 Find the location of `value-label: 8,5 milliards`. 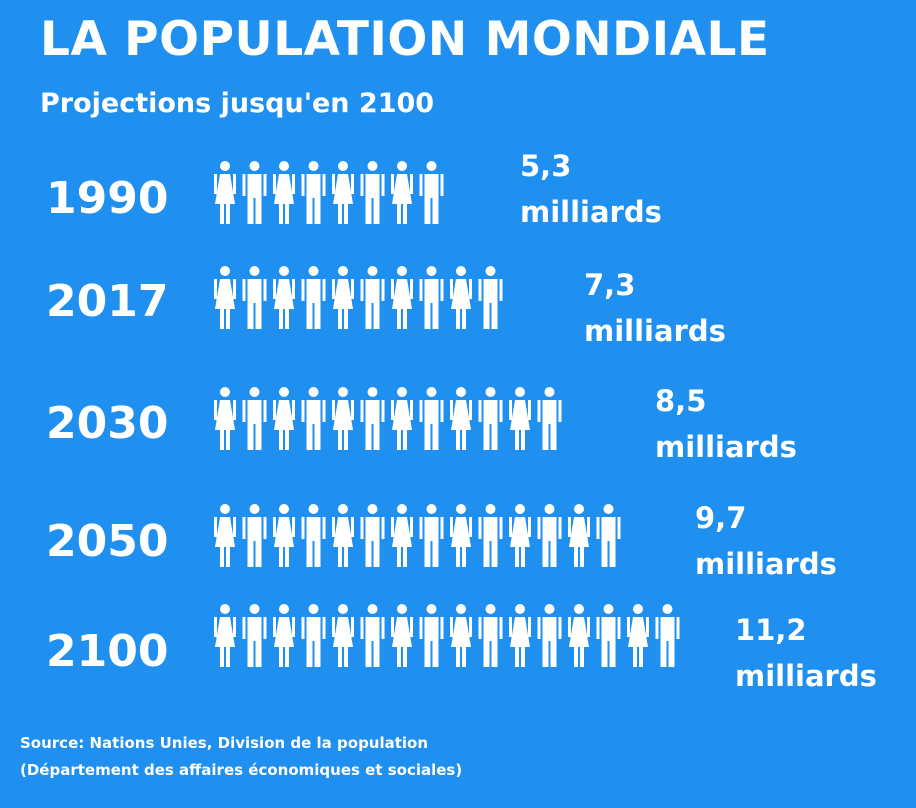

value-label: 8,5 milliards is located at coordinates (726, 424).